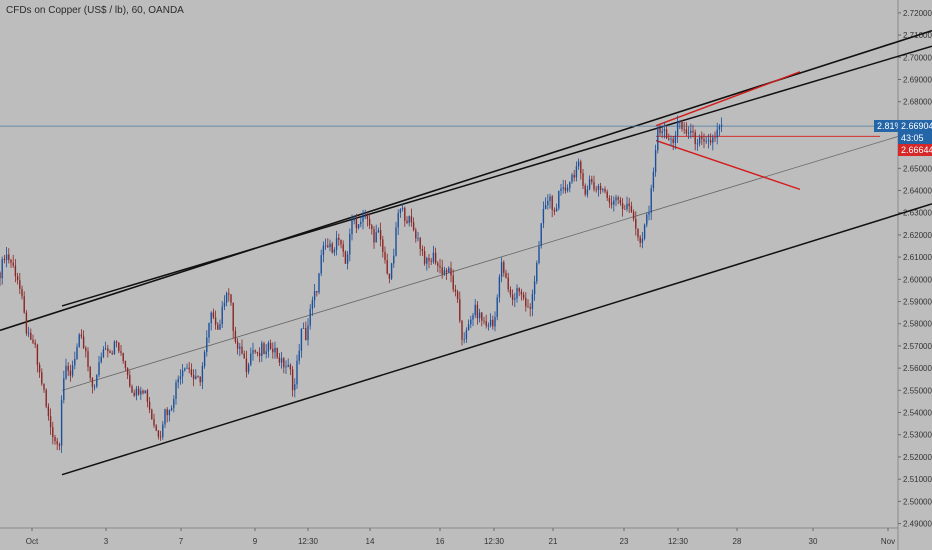  Describe the element at coordinates (917, 435) in the screenshot. I see `price-tick-label: 2.53000` at that location.